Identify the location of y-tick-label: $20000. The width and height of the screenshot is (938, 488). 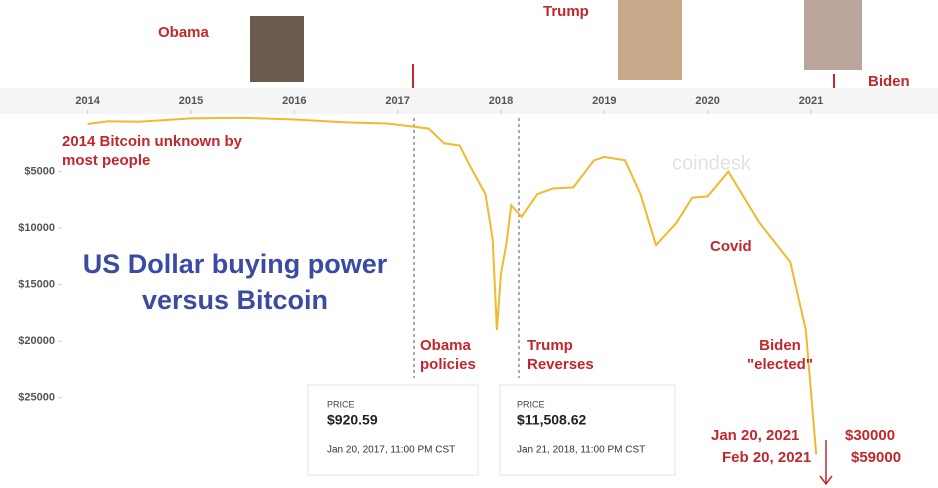
(36, 341).